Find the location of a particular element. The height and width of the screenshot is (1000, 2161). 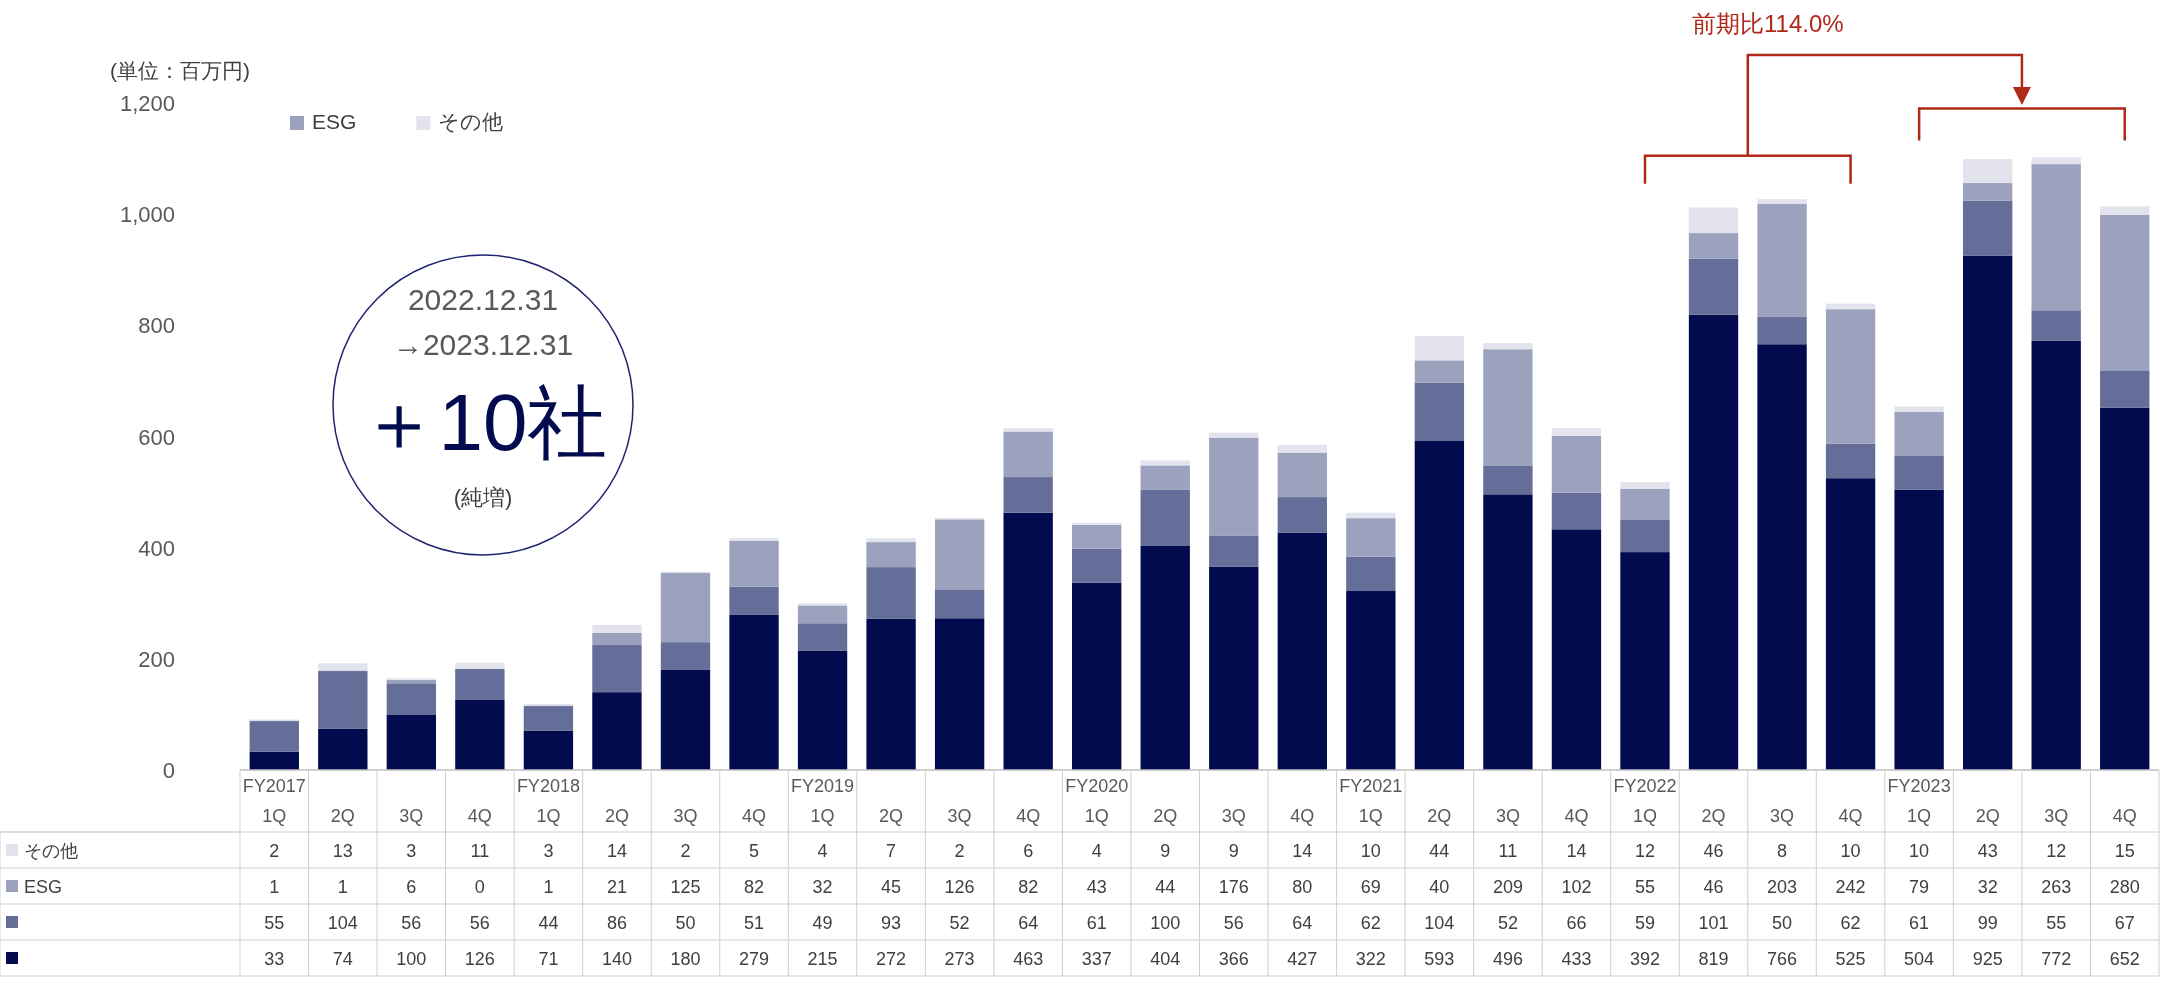

data-label: 3 is located at coordinates (411, 851).